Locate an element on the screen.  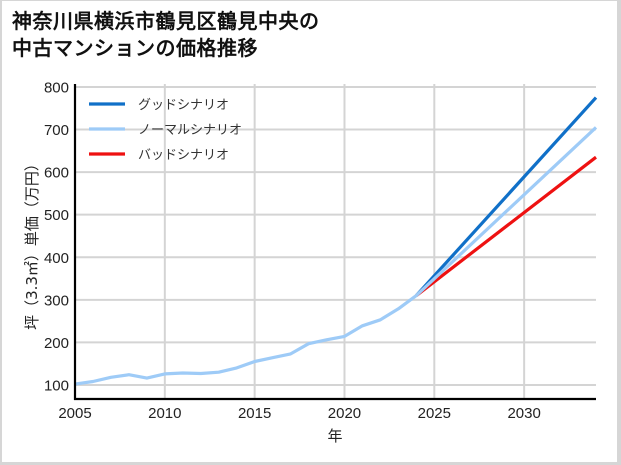
y-tick-label: 400 is located at coordinates (56, 258).